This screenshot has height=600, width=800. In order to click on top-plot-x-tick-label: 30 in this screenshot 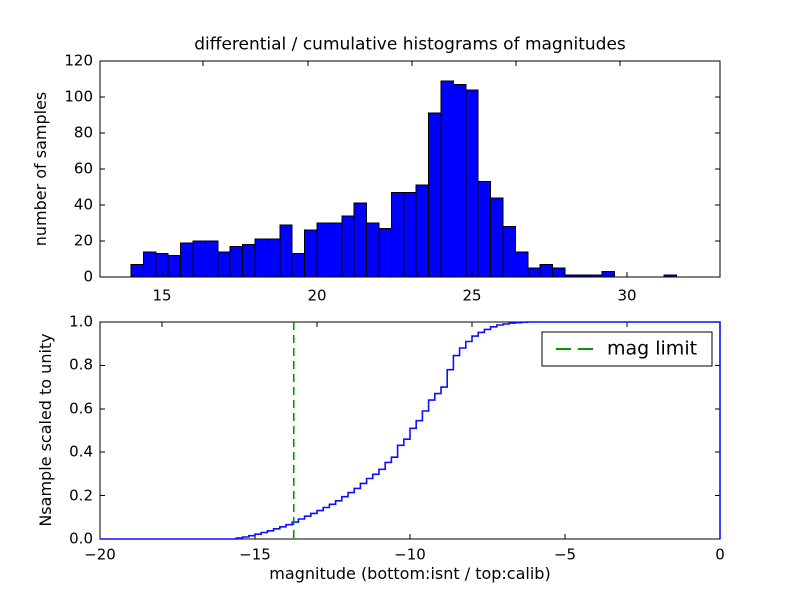, I will do `click(627, 295)`.